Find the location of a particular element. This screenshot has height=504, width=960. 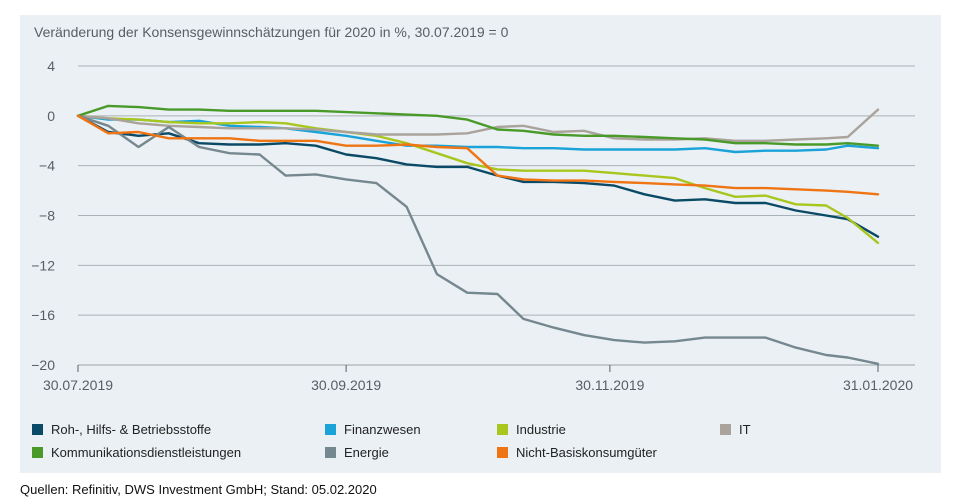

legend-label: Kommunikationsdienstleistungen is located at coordinates (146, 452).